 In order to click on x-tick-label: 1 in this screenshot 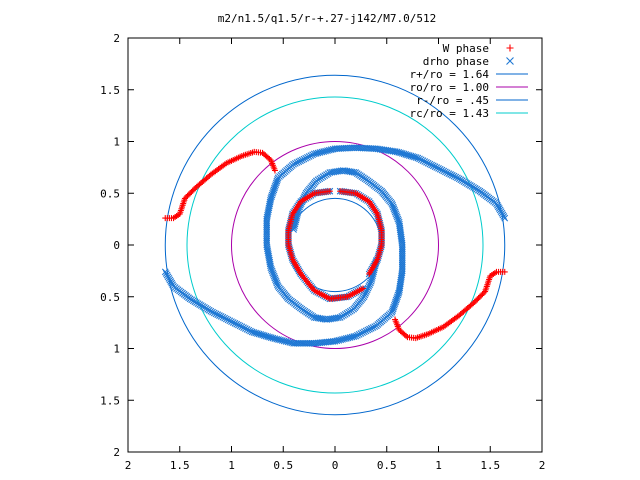, I will do `click(438, 465)`.